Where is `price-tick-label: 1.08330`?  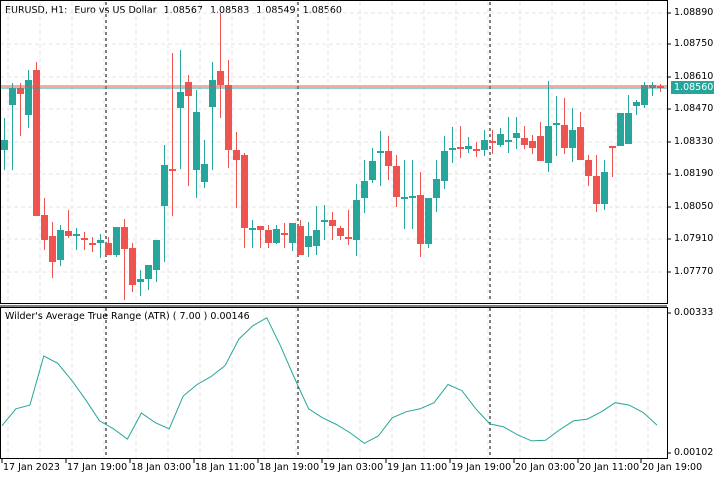 price-tick-label: 1.08330 is located at coordinates (694, 141).